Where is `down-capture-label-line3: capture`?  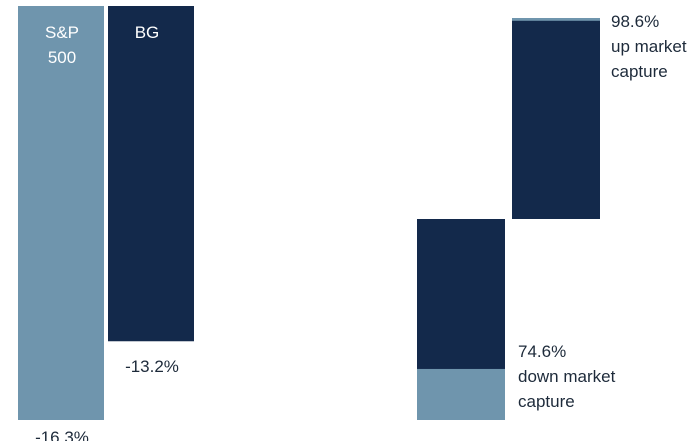
down-capture-label-line3: capture is located at coordinates (546, 401).